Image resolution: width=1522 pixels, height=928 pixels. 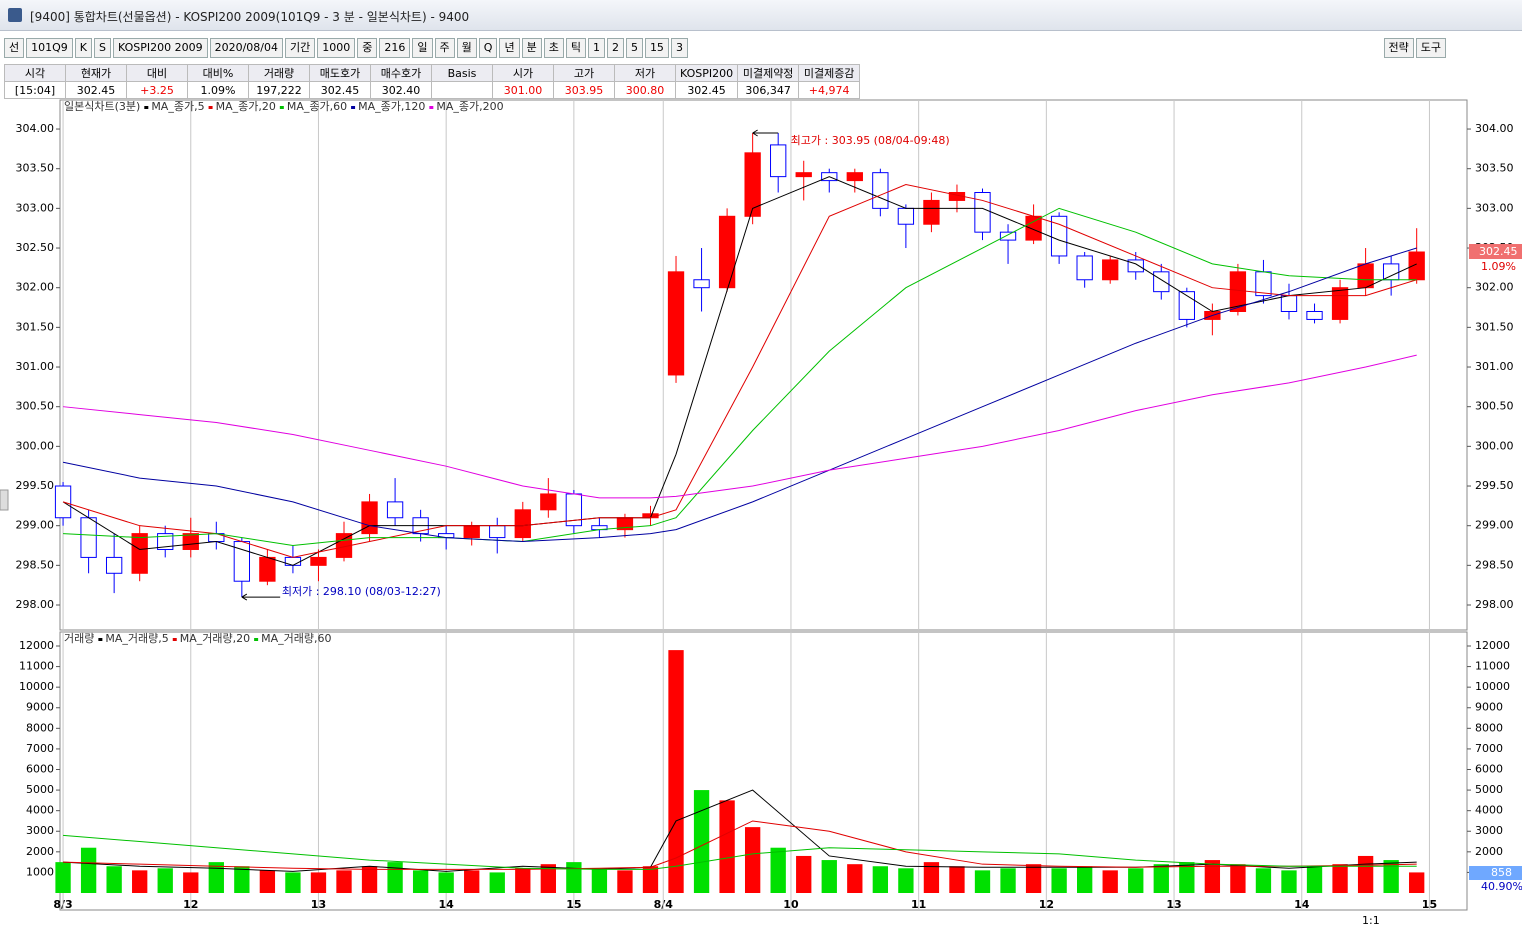 What do you see at coordinates (218, 90) in the screenshot?
I see `quote-value: 1.09%` at bounding box center [218, 90].